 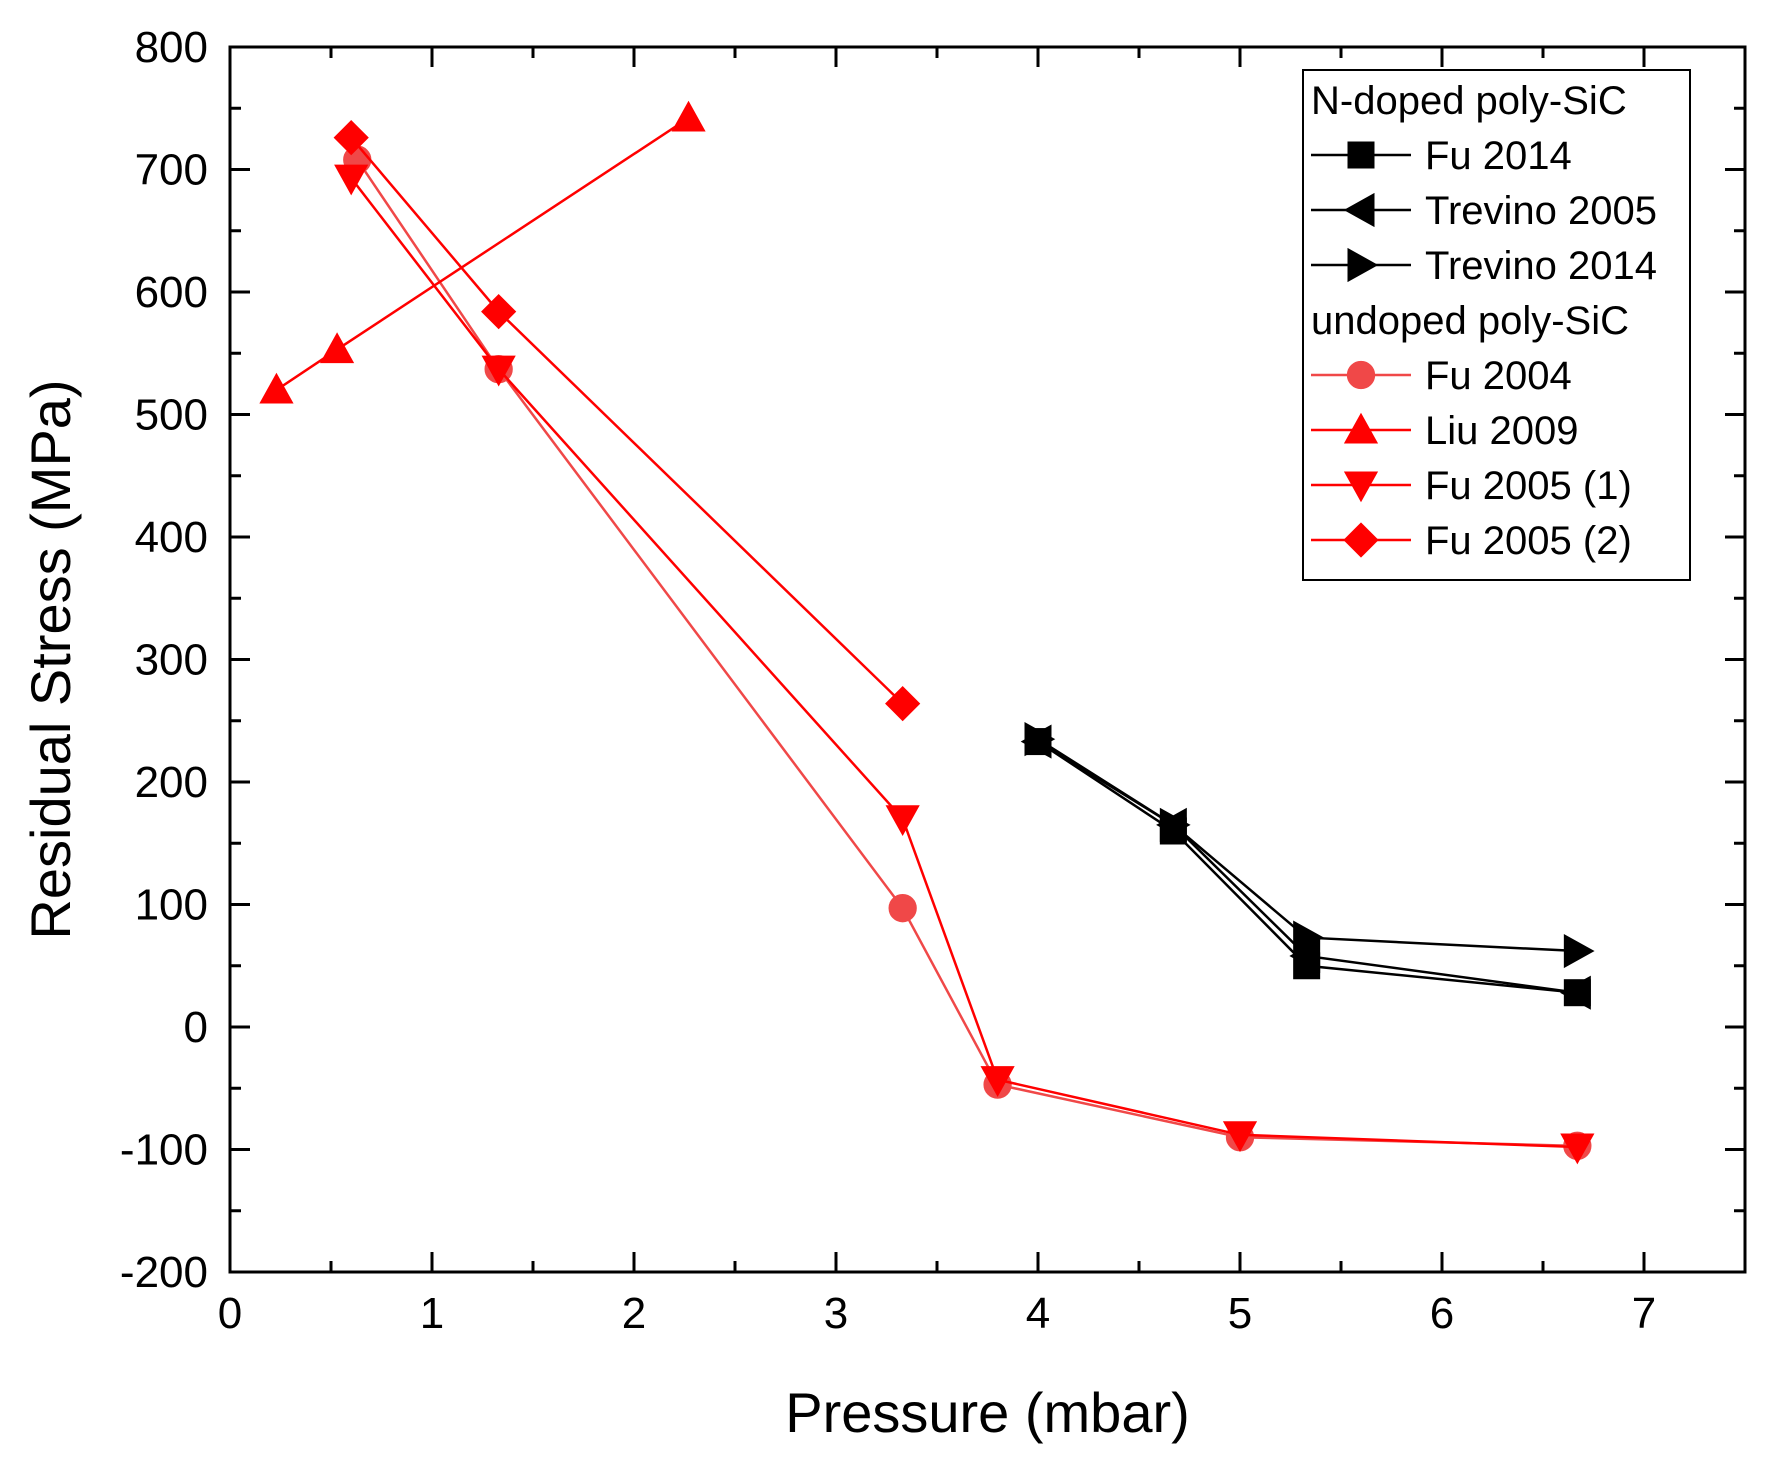 What do you see at coordinates (634, 1313) in the screenshot?
I see `x-tick-label: 2` at bounding box center [634, 1313].